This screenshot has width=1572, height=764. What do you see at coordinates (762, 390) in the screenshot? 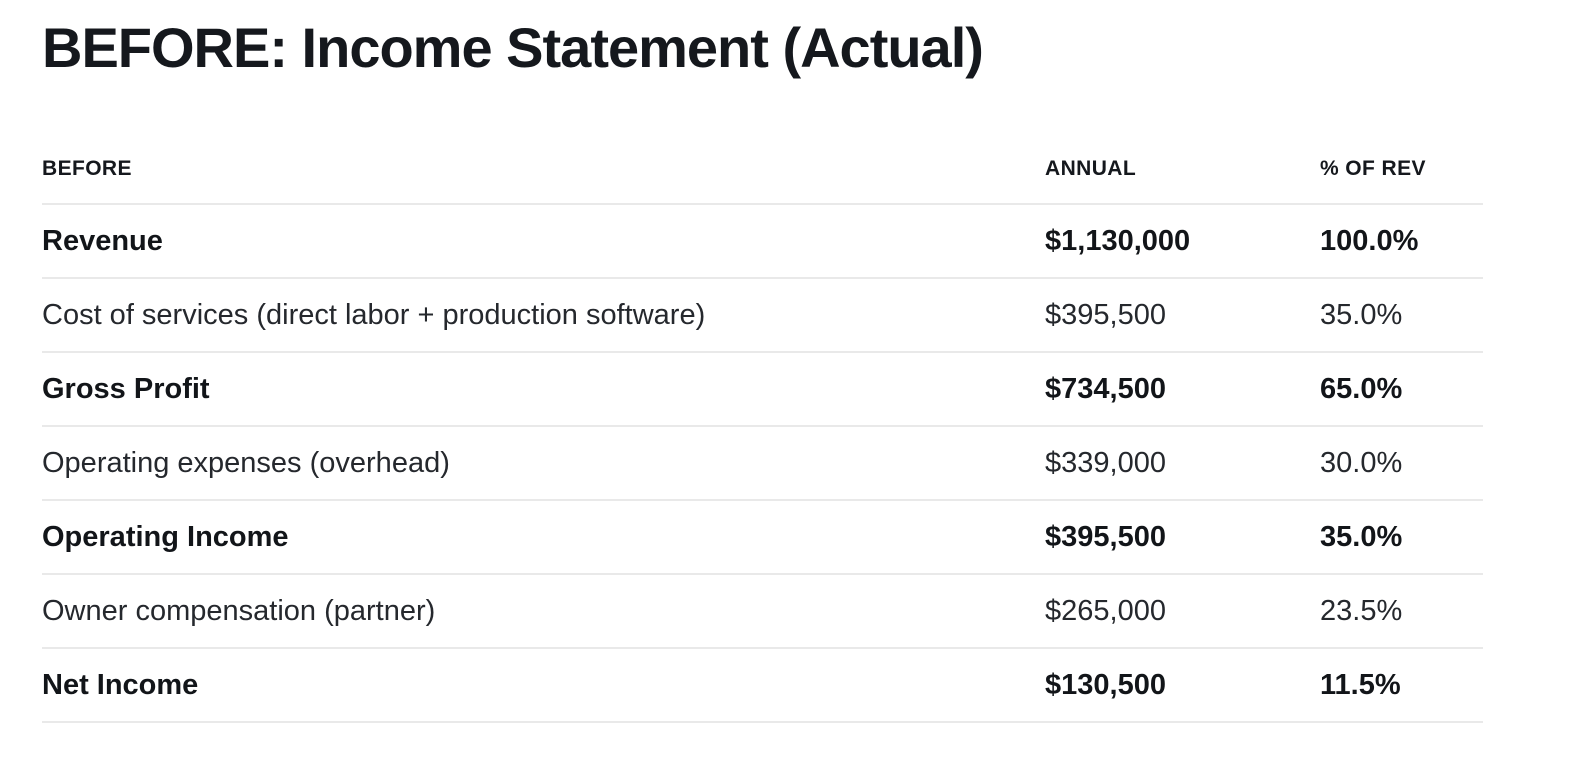
I see `table-row-gross-profit: Gross Profit $734,500 65.0%` at bounding box center [762, 390].